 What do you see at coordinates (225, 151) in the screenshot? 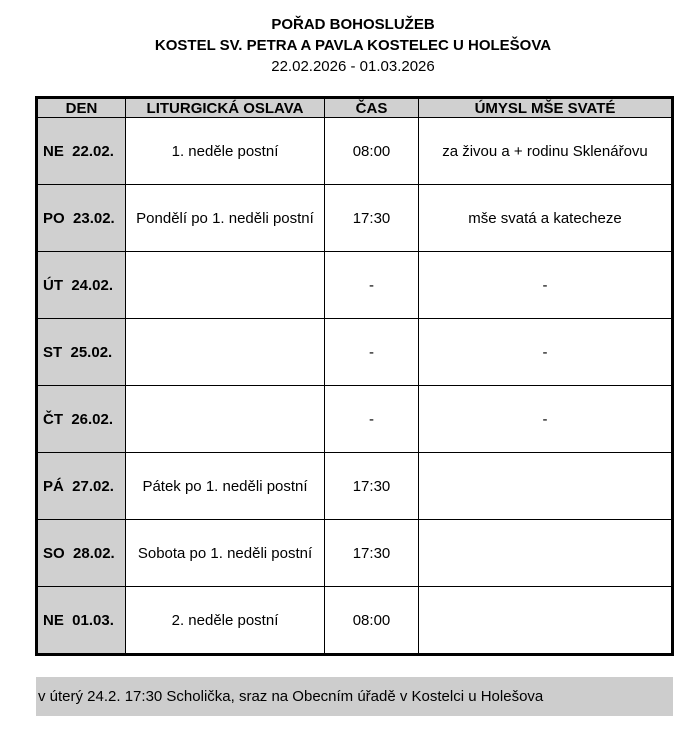
I see `celebration-cell: 1. neděle postní` at bounding box center [225, 151].